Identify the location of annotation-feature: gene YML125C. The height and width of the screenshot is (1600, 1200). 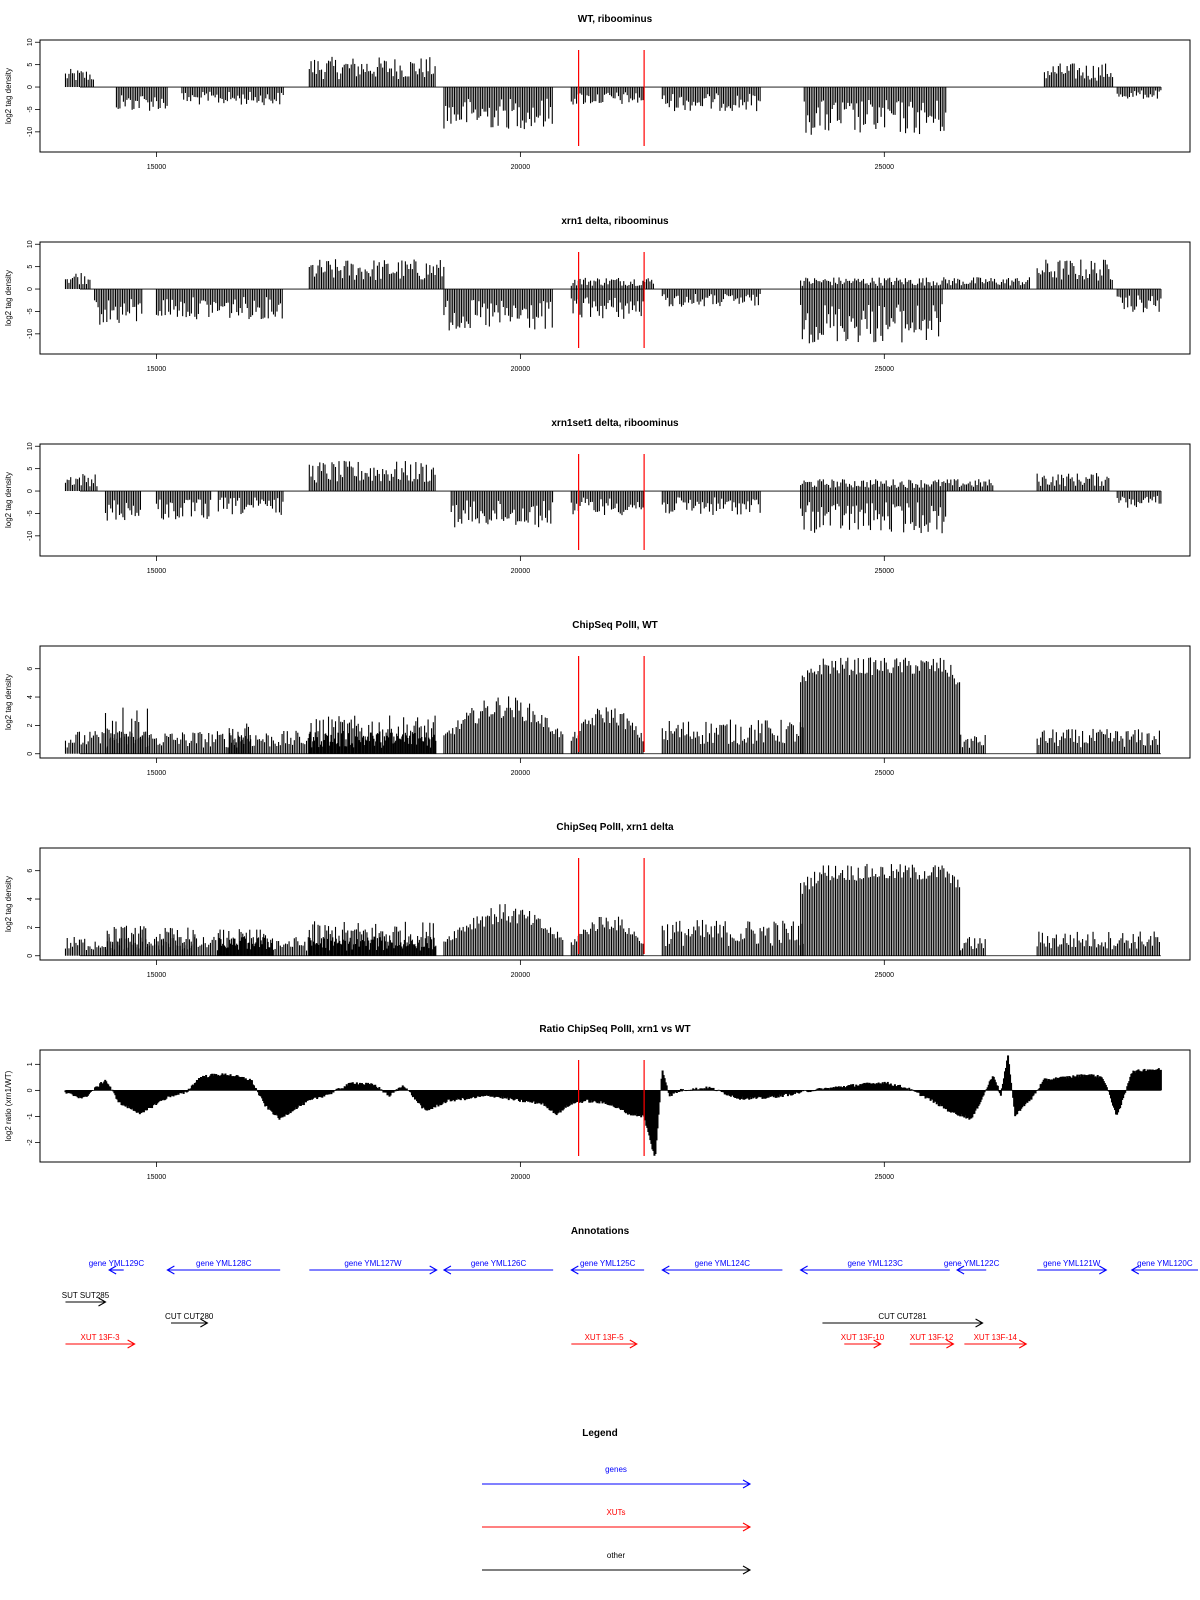
(607, 1267).